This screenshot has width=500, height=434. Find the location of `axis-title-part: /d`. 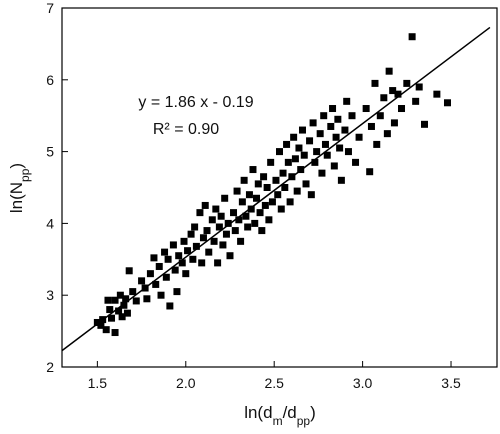

axis-title-part: /d is located at coordinates (290, 412).